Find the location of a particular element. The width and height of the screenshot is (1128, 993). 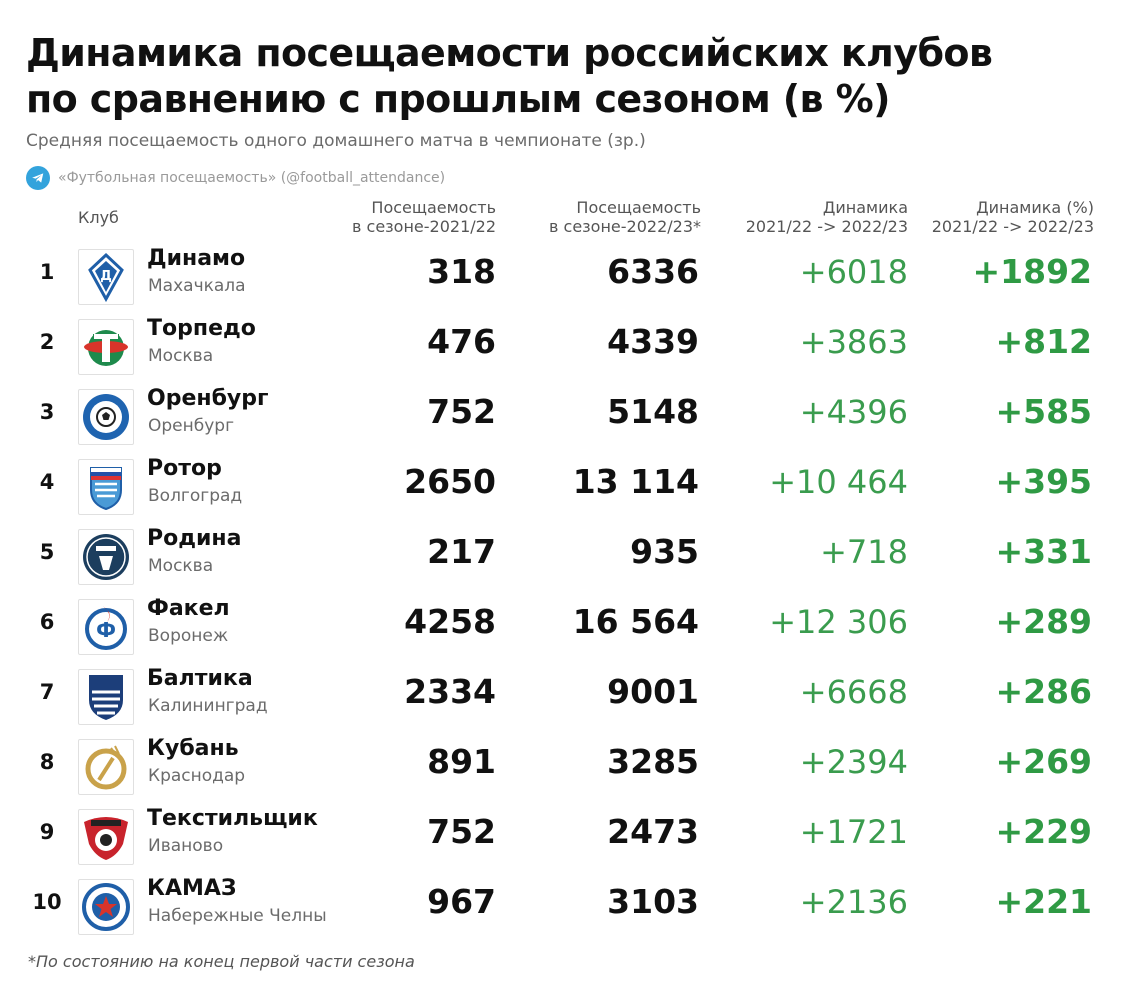

club-city: Краснодар is located at coordinates (197, 776).